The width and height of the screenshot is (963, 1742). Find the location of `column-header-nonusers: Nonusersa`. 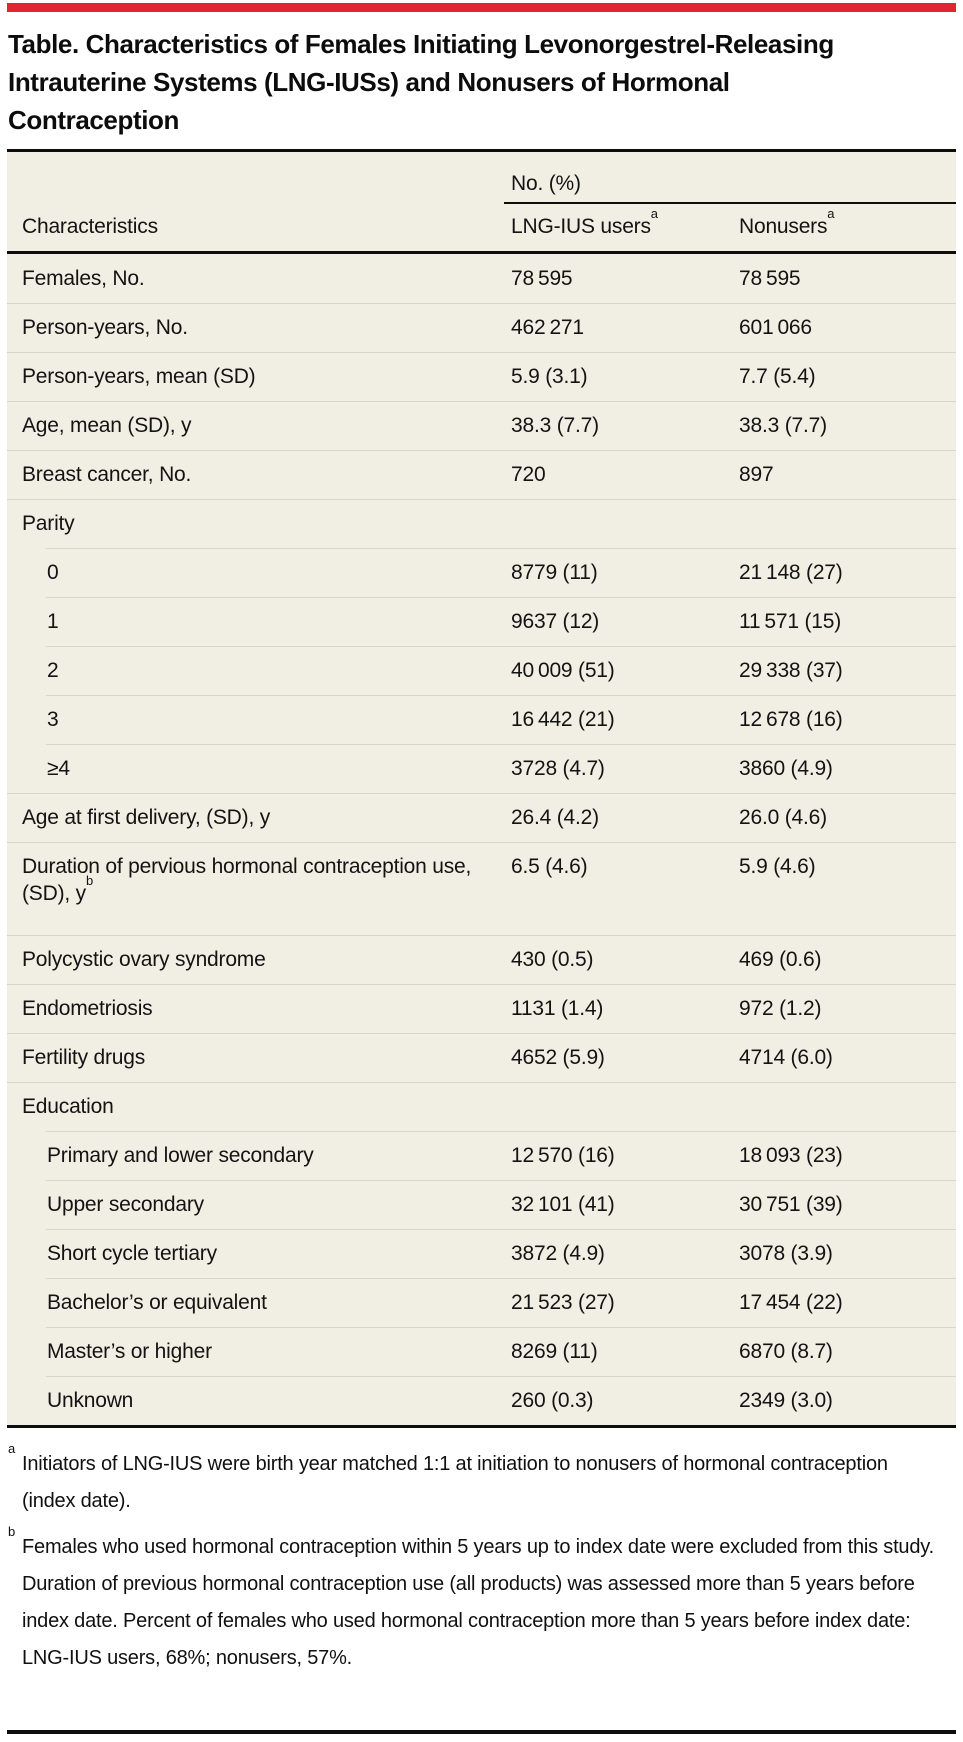

column-header-nonusers: Nonusersa is located at coordinates (844, 227).